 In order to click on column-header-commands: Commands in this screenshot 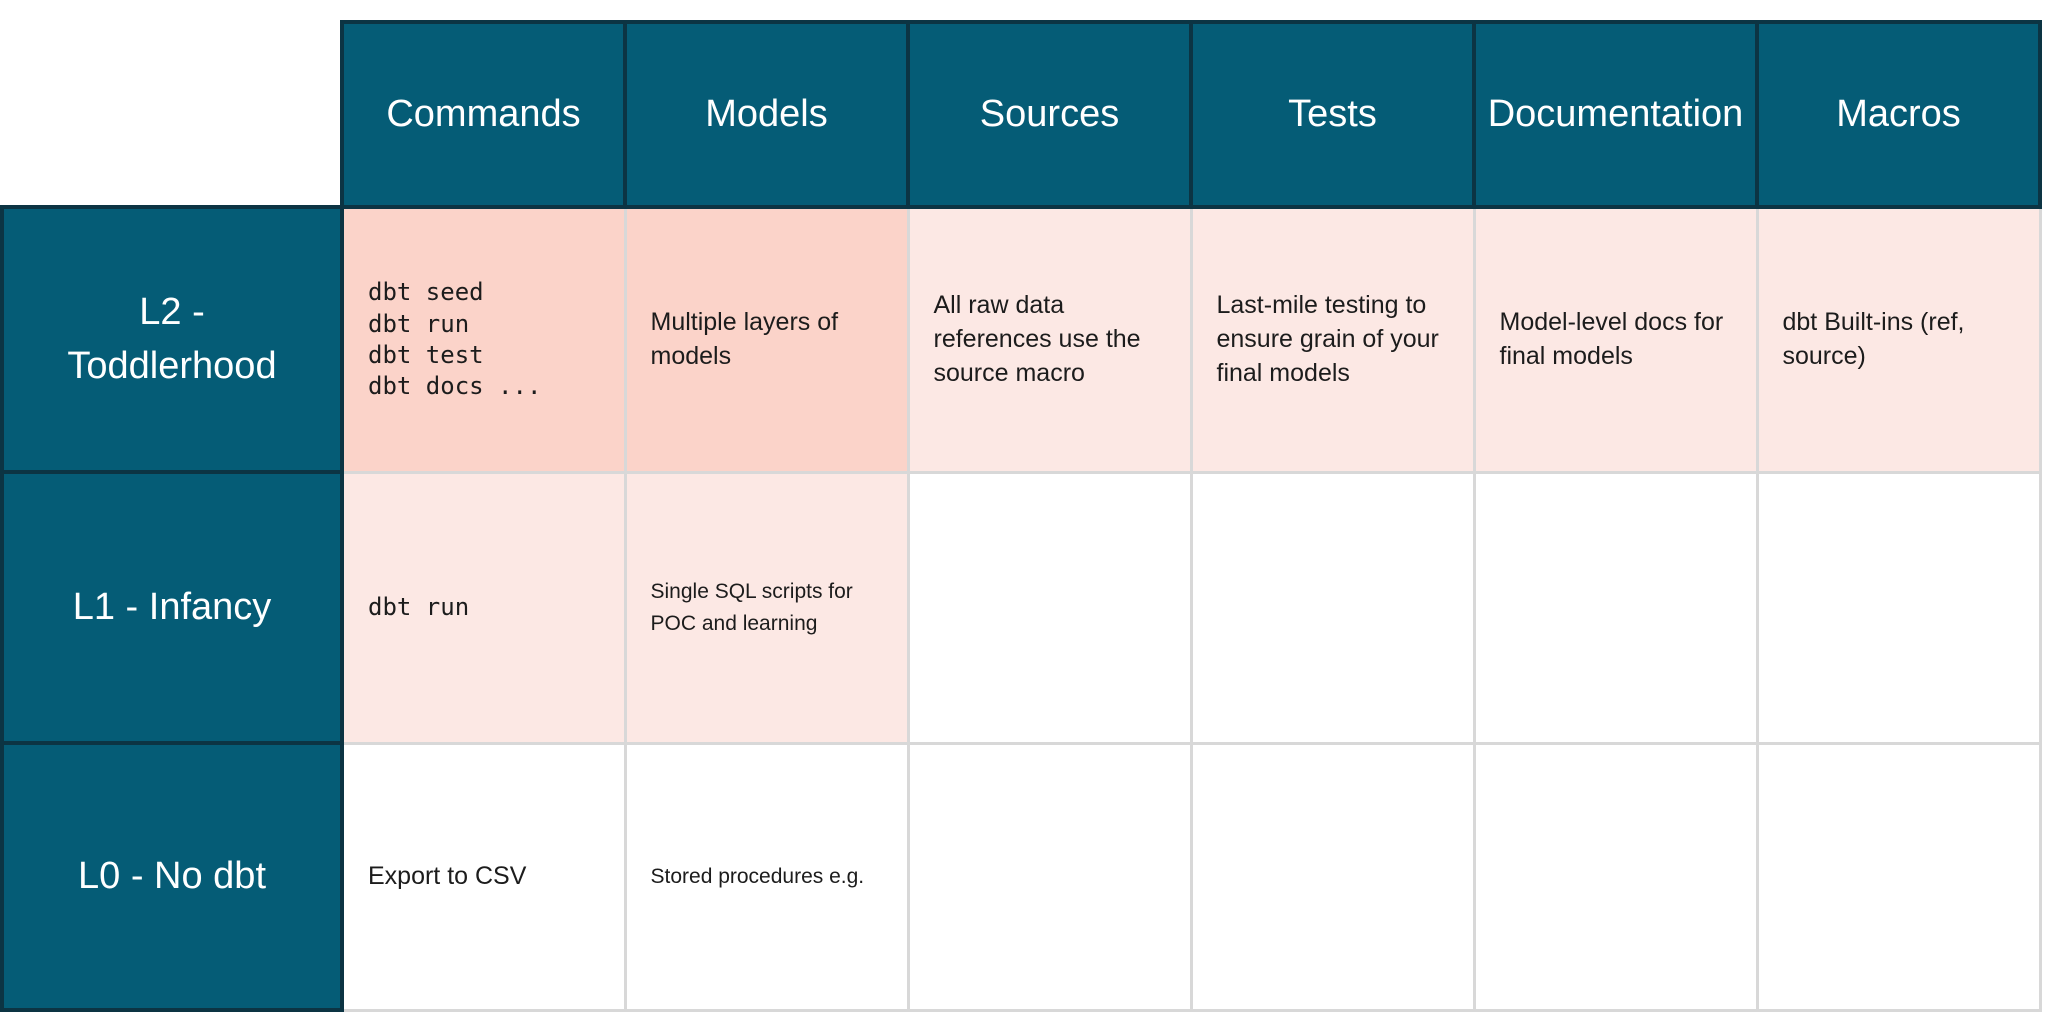, I will do `click(483, 114)`.